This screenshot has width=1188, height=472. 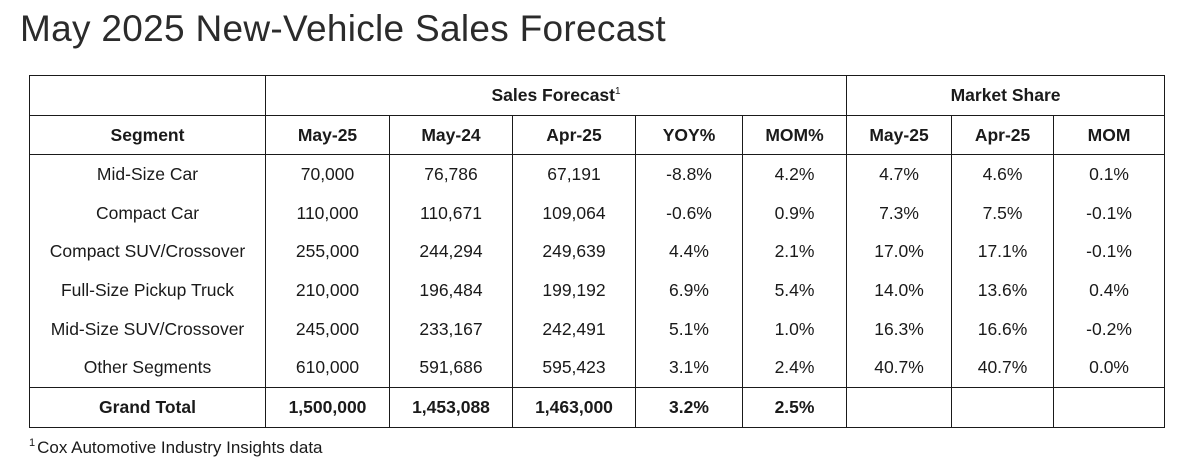 What do you see at coordinates (1002, 290) in the screenshot?
I see `table-cell: 13.6%` at bounding box center [1002, 290].